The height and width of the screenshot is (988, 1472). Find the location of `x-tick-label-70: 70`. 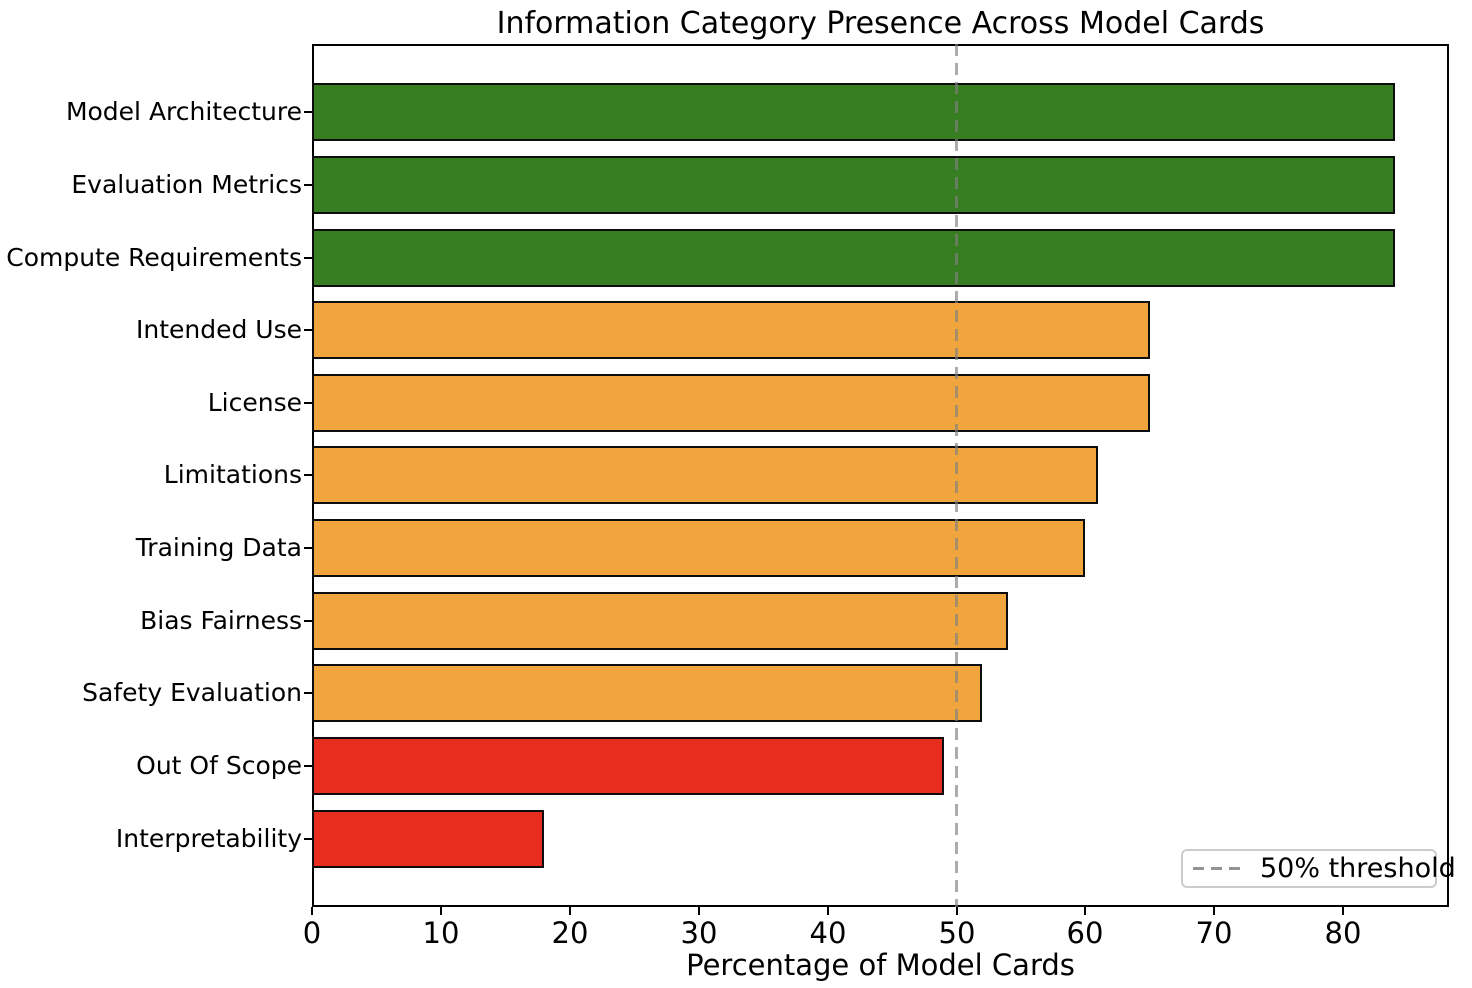

x-tick-label-70: 70 is located at coordinates (1214, 933).